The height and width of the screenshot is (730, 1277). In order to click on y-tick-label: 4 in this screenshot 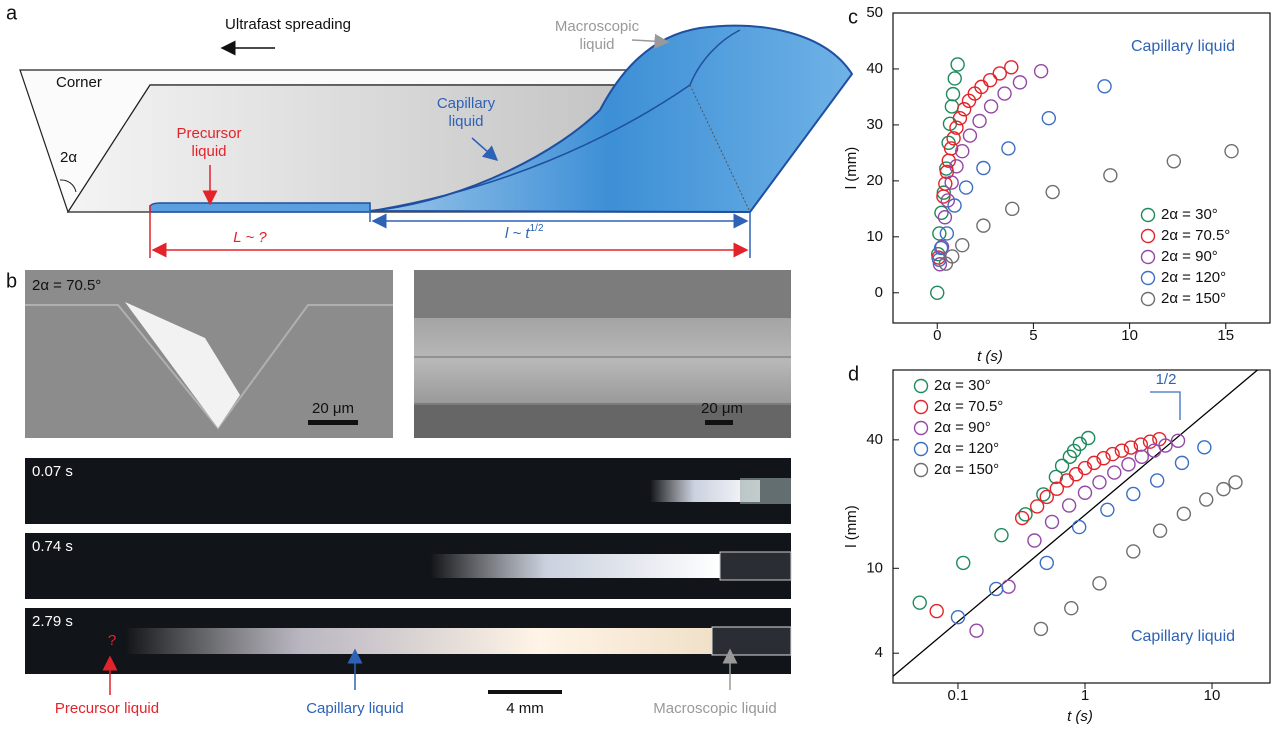, I will do `click(879, 652)`.